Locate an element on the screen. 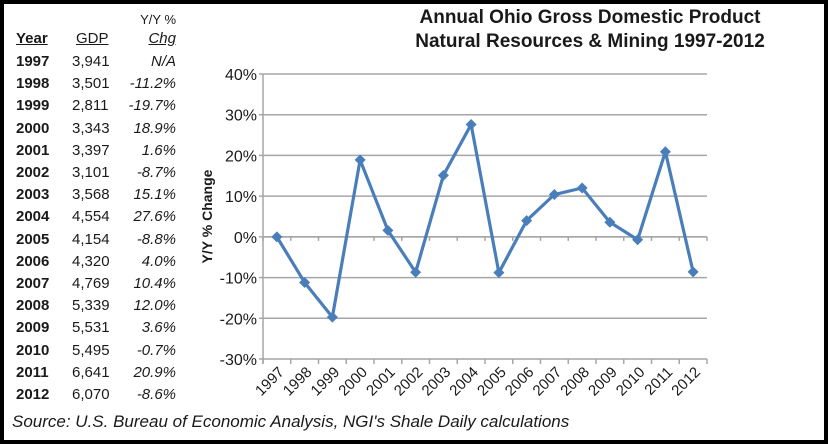  cell-chg: 20.9% is located at coordinates (154, 372).